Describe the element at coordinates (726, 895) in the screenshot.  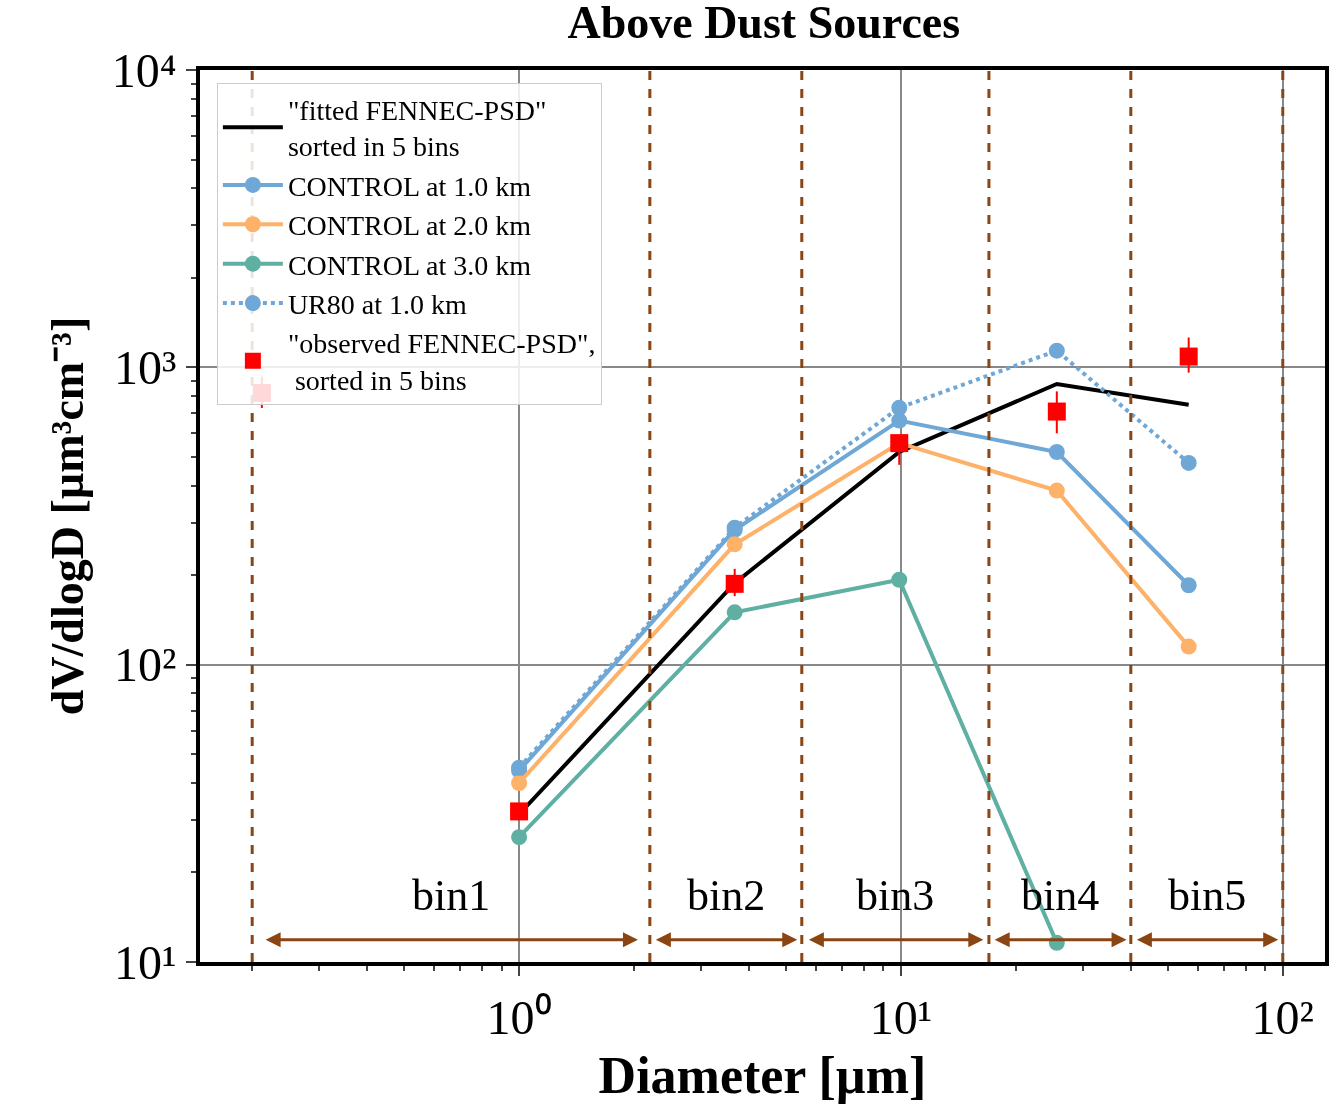
I see `annotation: bin2` at that location.